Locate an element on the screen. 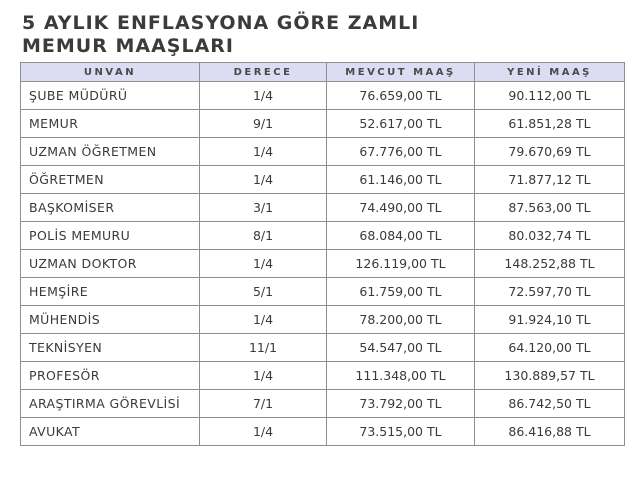  cell-mevcut-maas: 76.659,00 TL is located at coordinates (400, 95).